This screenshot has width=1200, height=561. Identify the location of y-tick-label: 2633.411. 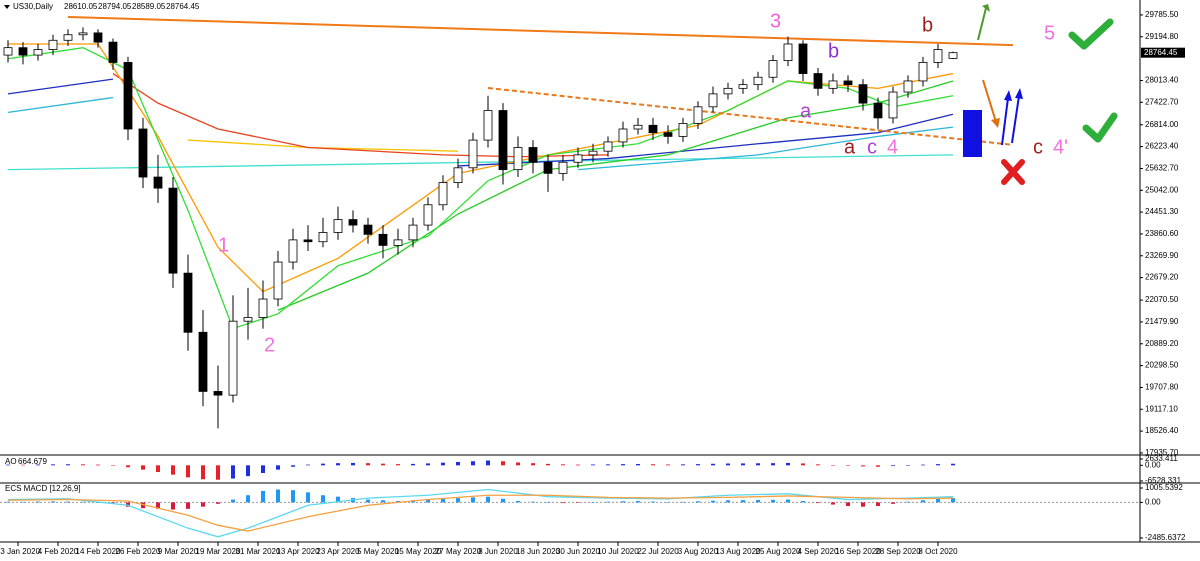
(1161, 458).